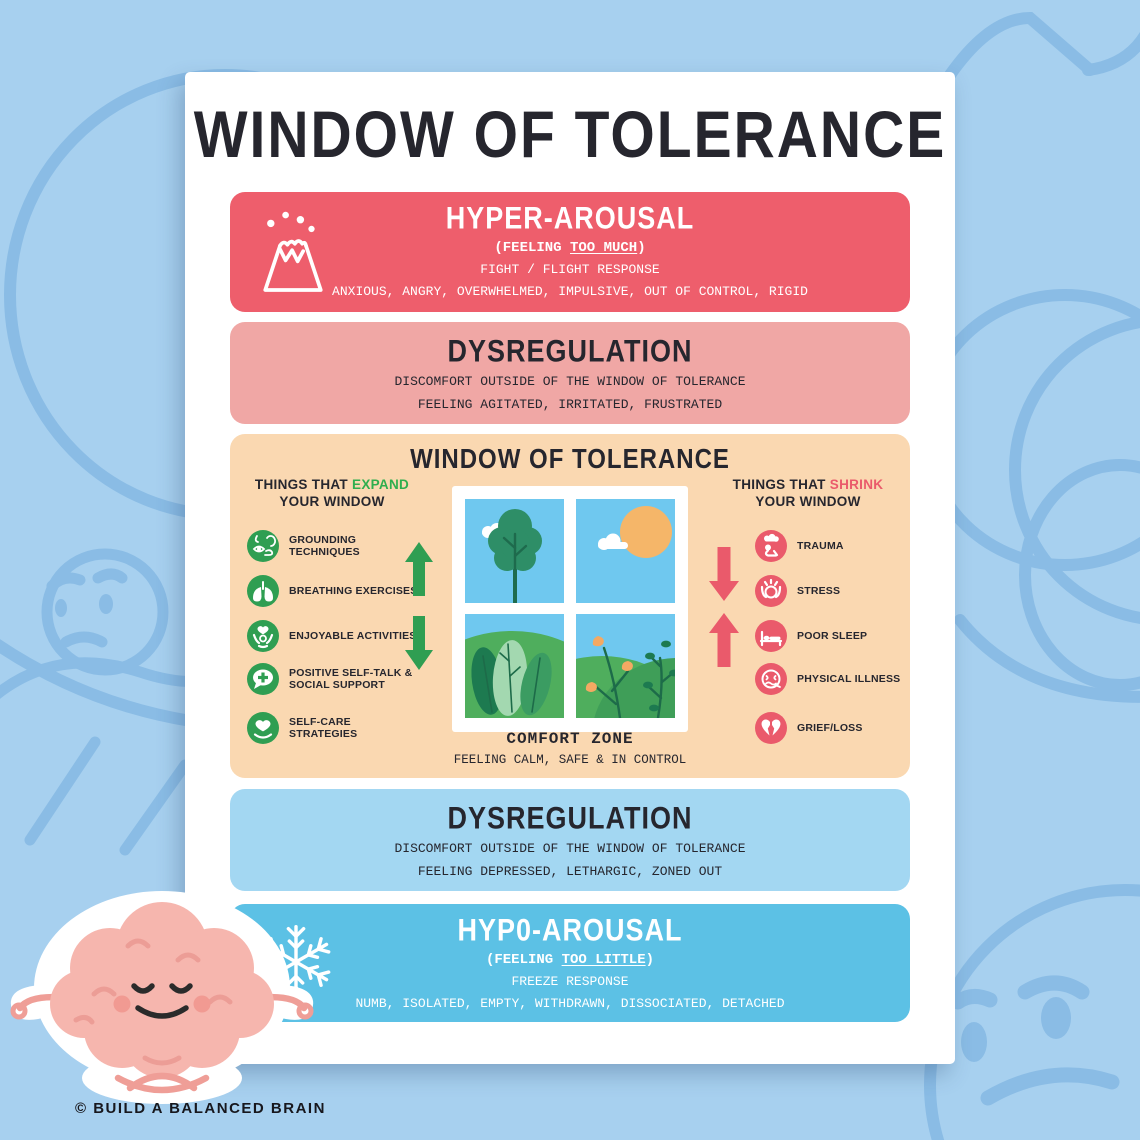  I want to click on shrink-item: POOR SLEEP, so click(810, 636).